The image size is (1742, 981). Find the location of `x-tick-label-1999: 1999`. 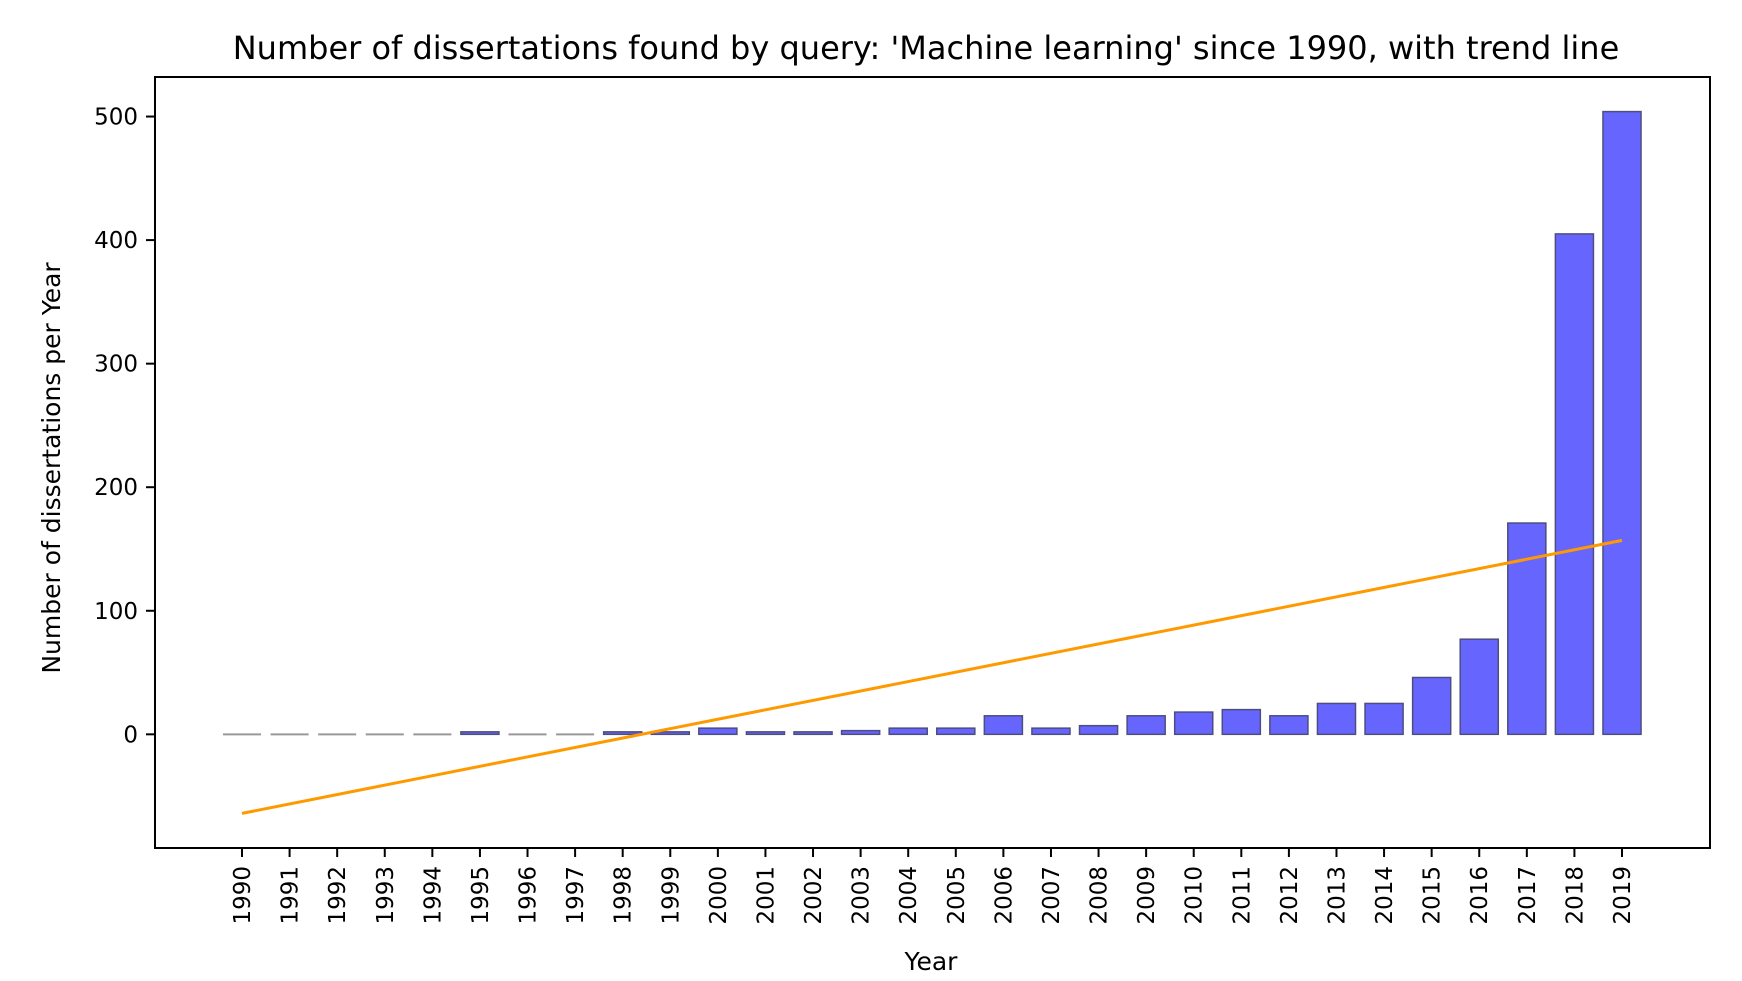

x-tick-label-1999: 1999 is located at coordinates (671, 895).